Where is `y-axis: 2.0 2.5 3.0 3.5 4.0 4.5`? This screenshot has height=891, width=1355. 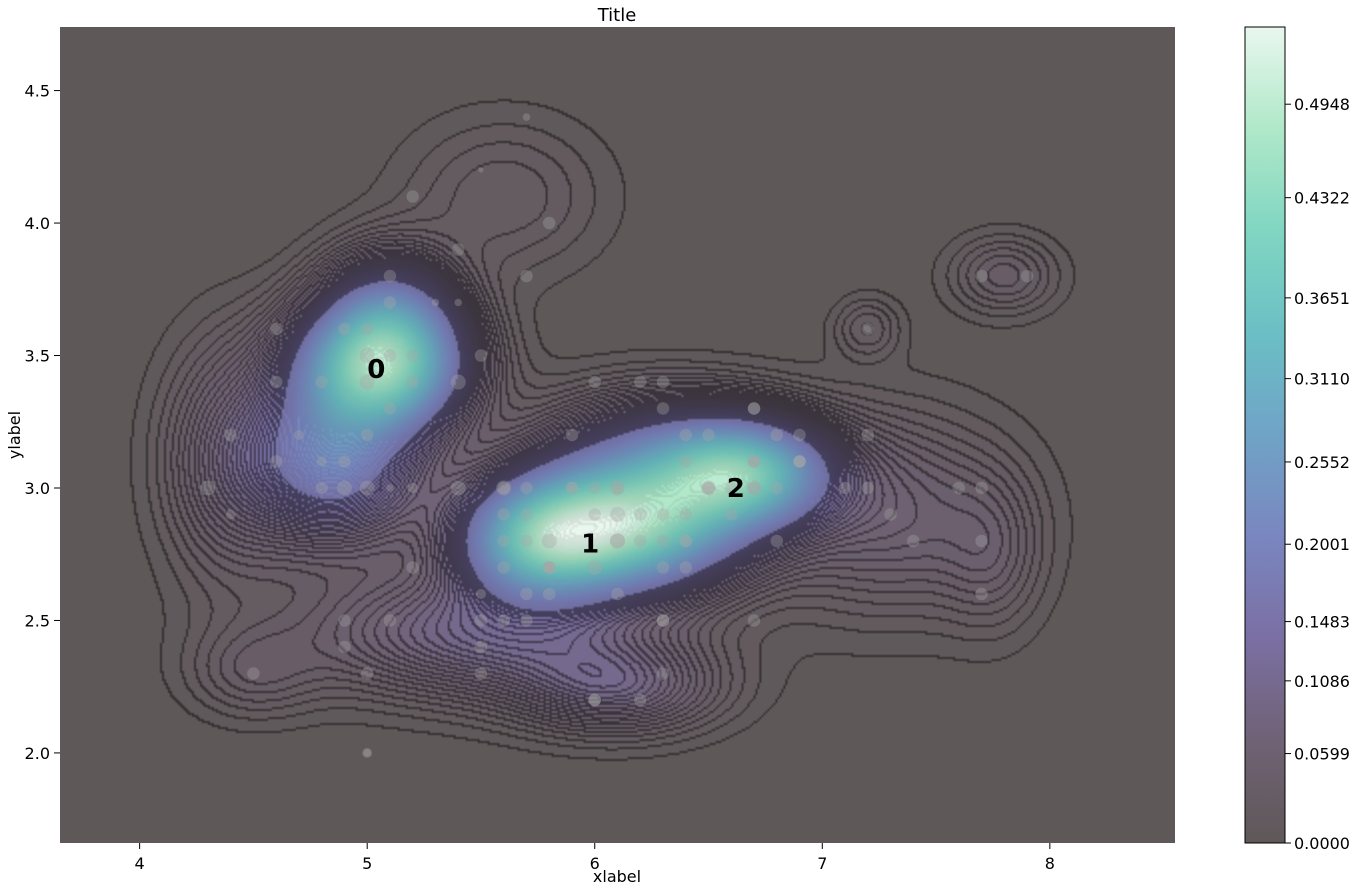 y-axis: 2.0 2.5 3.0 3.5 4.0 4.5 is located at coordinates (42, 422).